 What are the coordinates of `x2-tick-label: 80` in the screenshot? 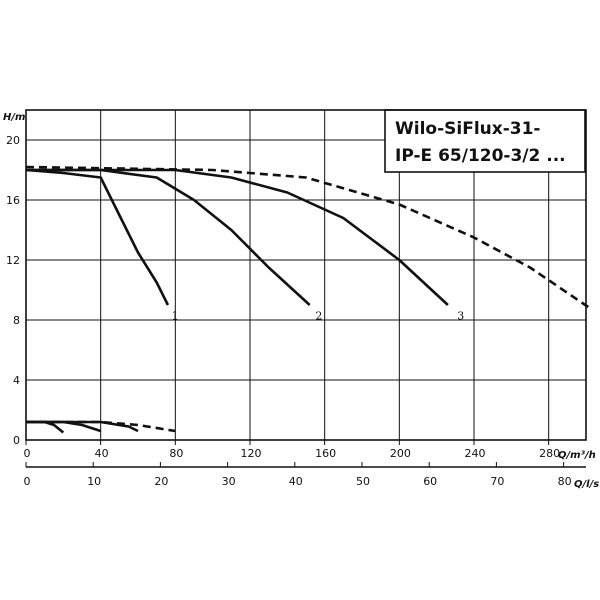 It's located at (565, 481).